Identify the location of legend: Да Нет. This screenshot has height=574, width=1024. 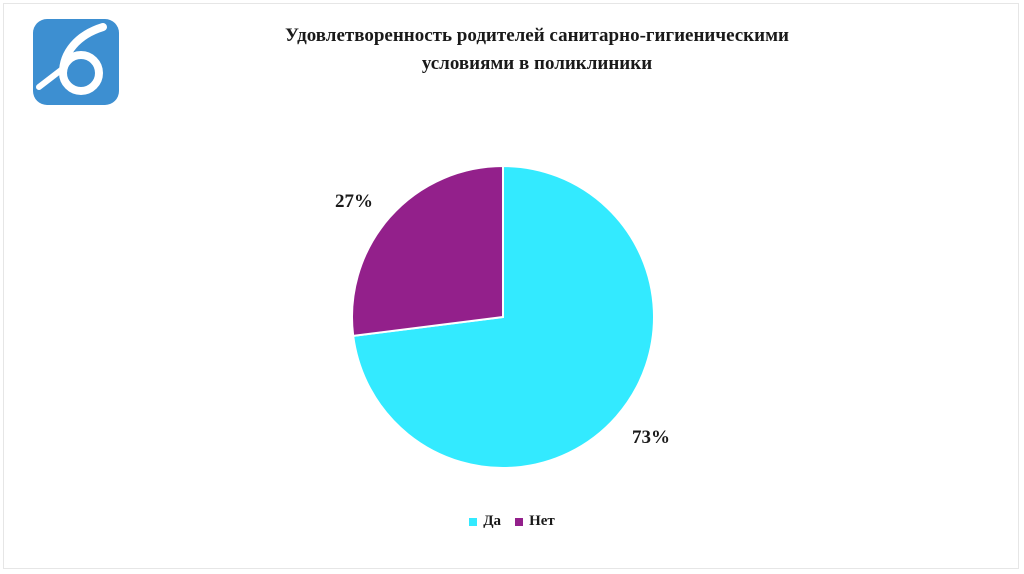
(512, 521).